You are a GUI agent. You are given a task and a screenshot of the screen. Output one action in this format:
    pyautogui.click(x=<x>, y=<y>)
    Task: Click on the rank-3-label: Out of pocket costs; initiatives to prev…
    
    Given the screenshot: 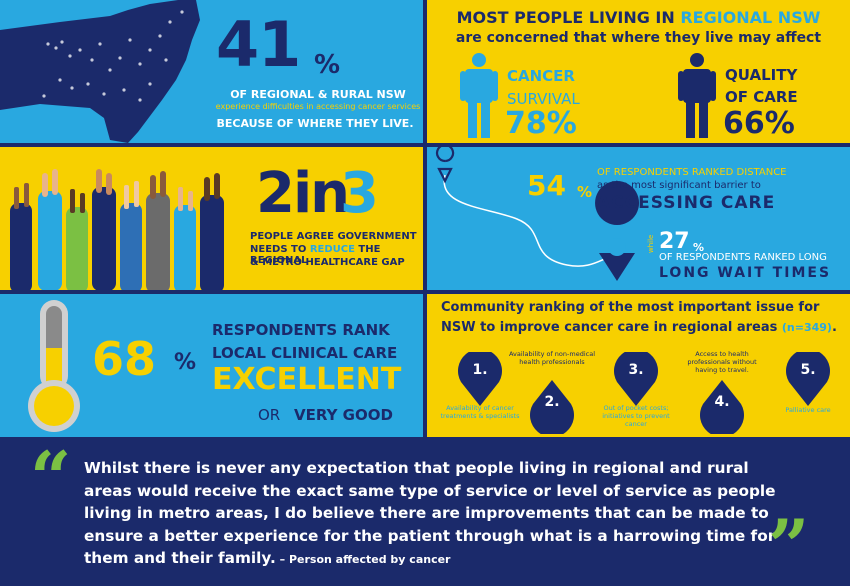 What is the action you would take?
    pyautogui.click(x=636, y=416)
    